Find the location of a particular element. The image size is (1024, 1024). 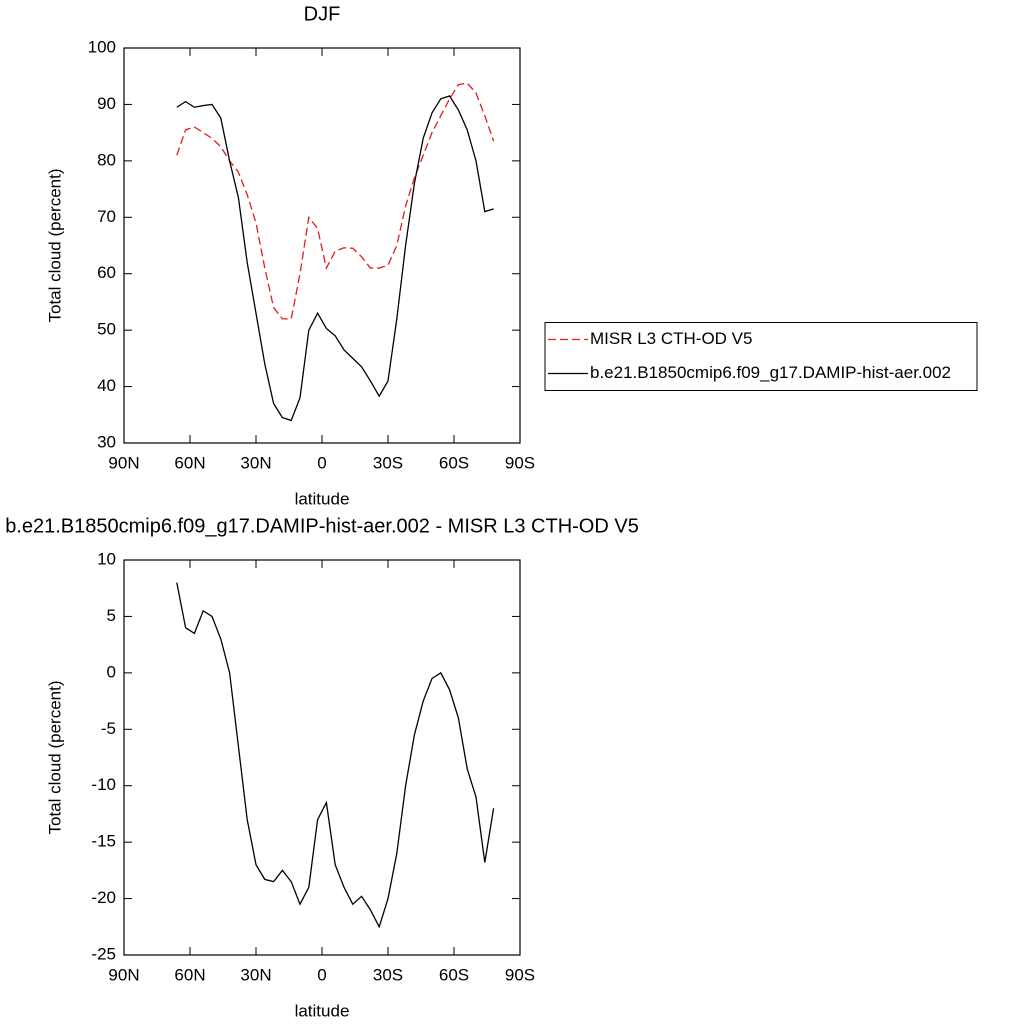

y-tick-label: 80 is located at coordinates (106, 159).